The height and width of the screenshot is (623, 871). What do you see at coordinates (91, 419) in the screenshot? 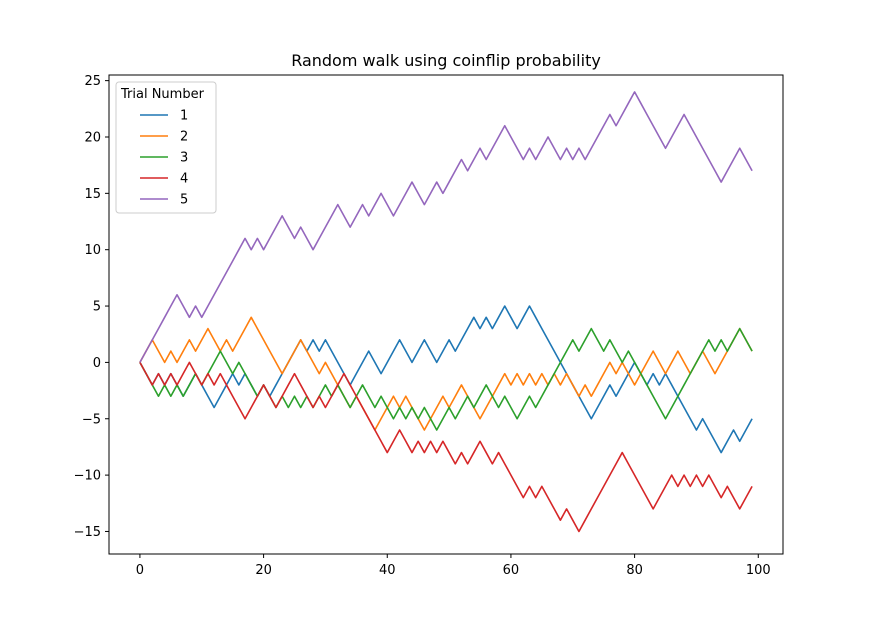
I see `y-tick-label: −5` at bounding box center [91, 419].